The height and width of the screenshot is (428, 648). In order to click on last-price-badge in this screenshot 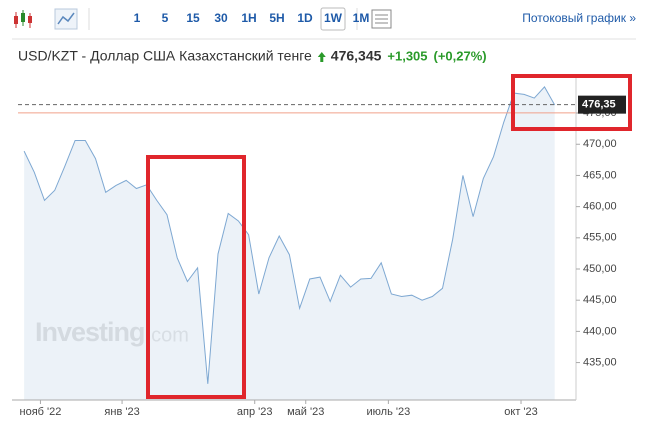, I will do `click(602, 104)`.